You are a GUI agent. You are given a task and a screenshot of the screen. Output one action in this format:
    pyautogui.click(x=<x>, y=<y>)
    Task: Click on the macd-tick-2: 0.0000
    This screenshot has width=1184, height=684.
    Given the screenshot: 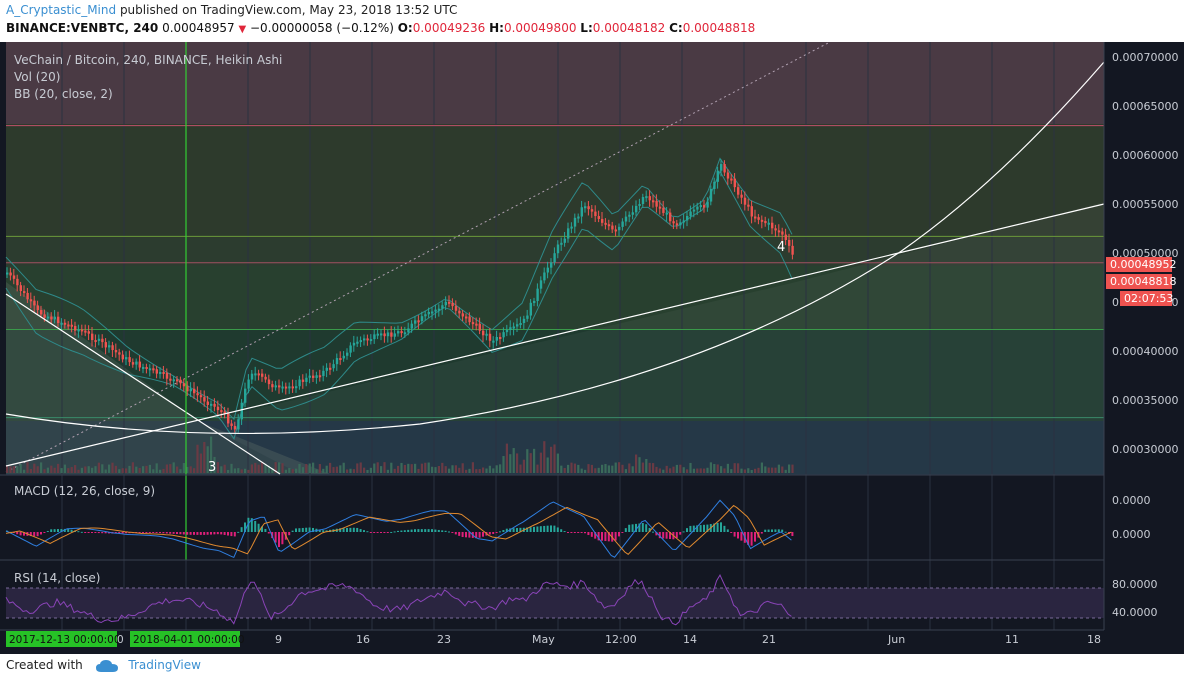 What is the action you would take?
    pyautogui.click(x=1131, y=534)
    